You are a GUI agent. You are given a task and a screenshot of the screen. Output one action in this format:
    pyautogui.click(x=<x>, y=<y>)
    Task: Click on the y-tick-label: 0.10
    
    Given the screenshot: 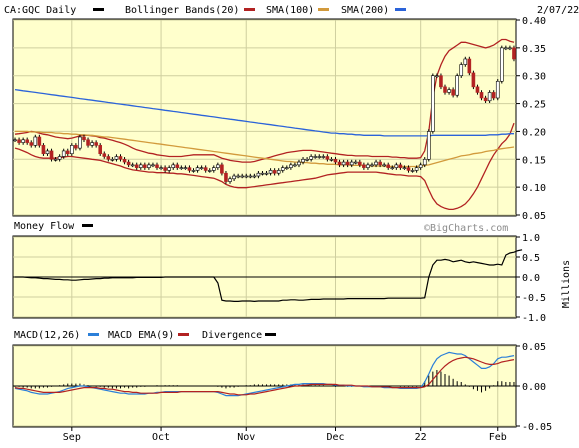 What is the action you would take?
    pyautogui.click(x=534, y=188)
    